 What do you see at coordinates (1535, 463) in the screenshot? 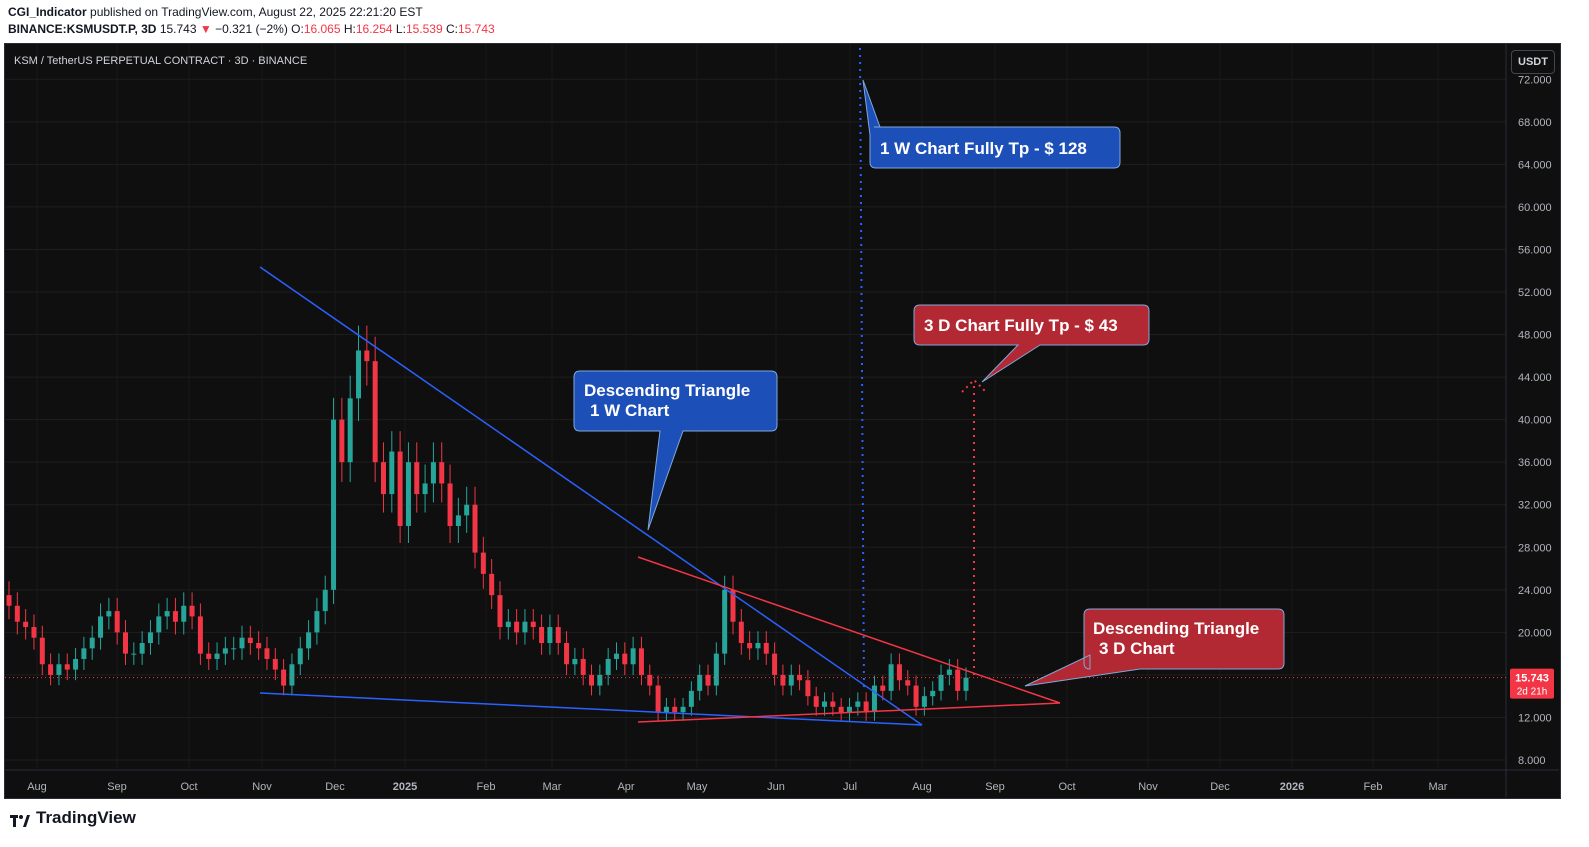
I see `y-tick-label: 36.000` at bounding box center [1535, 463].